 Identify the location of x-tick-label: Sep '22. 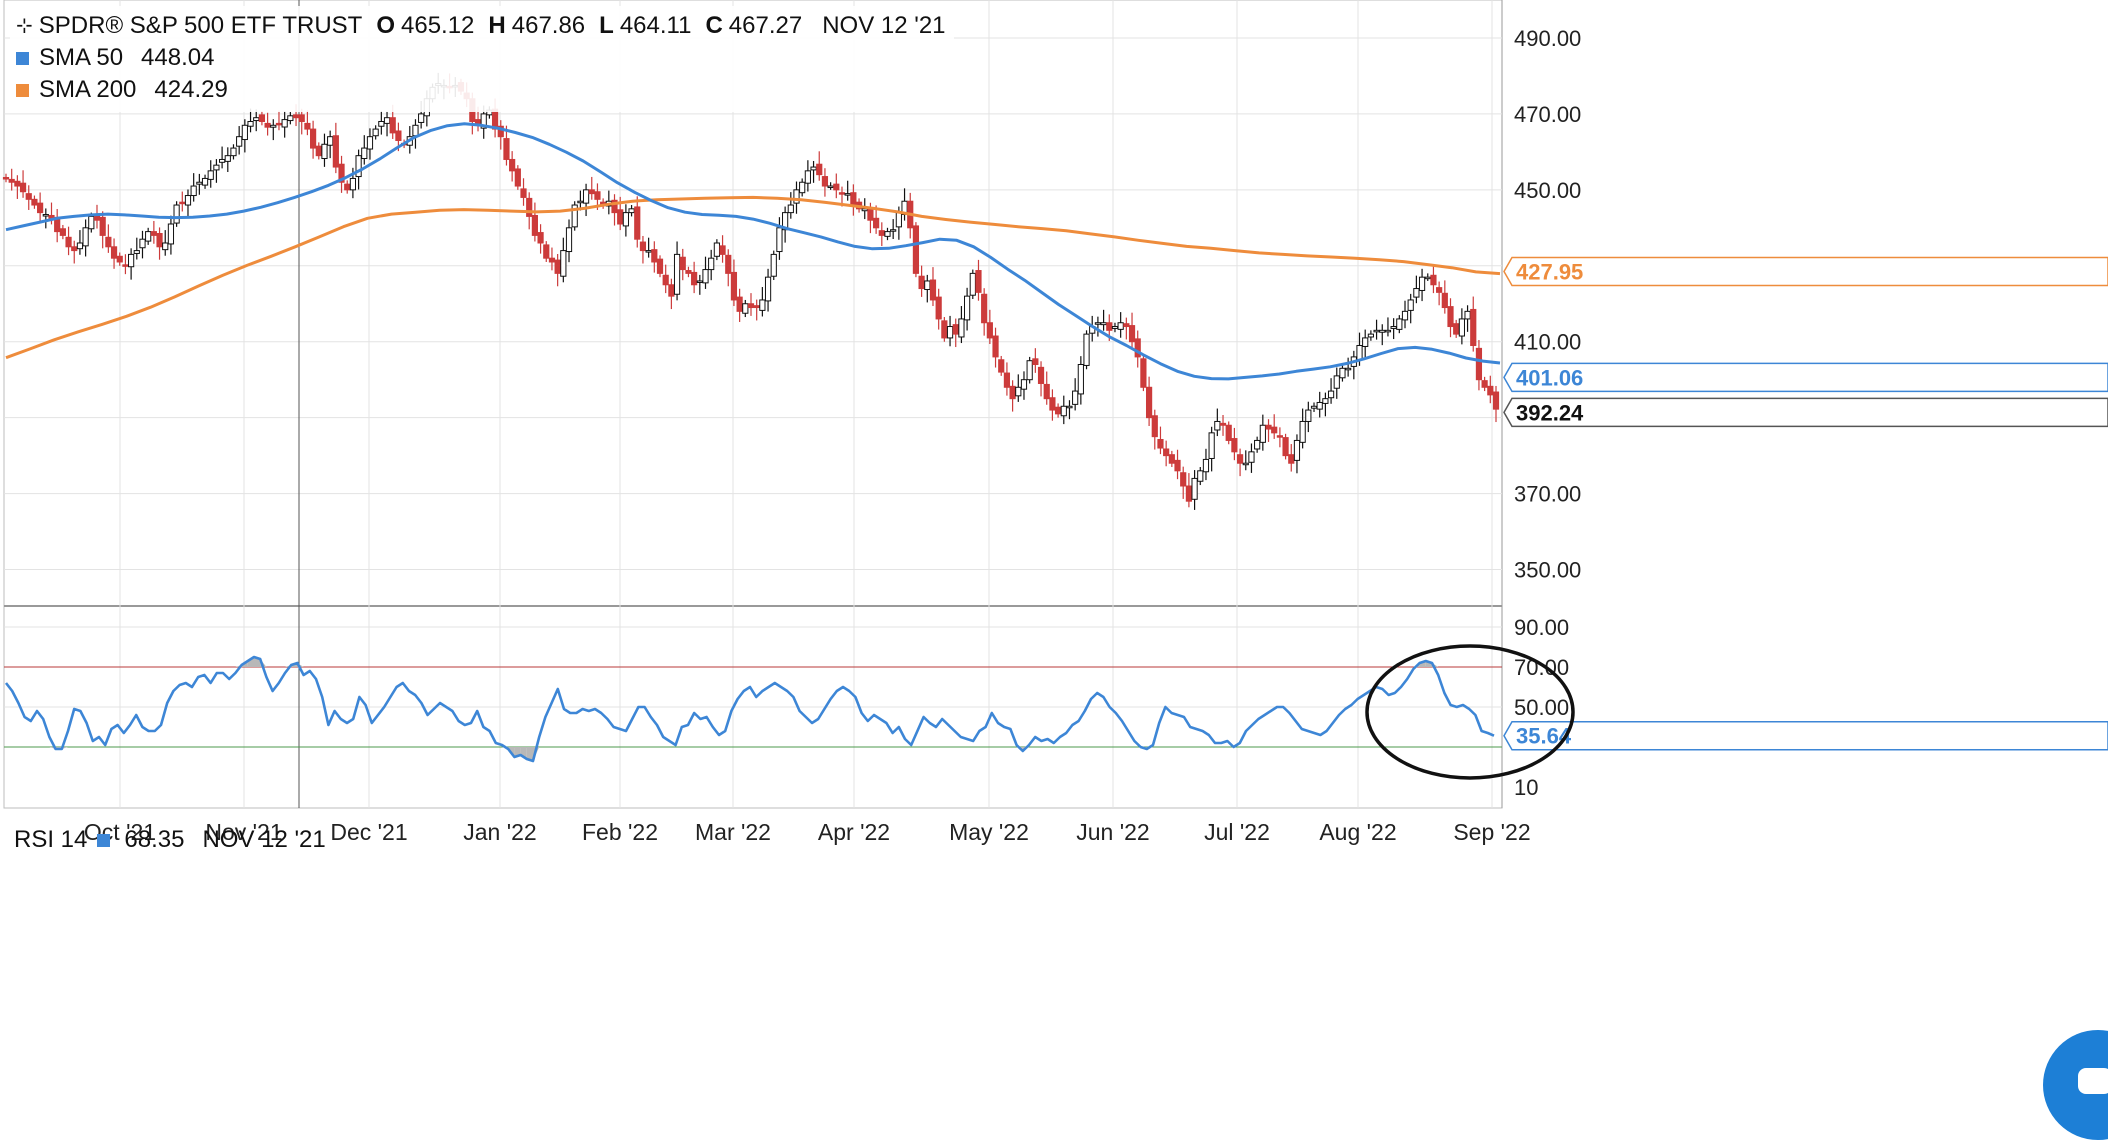
(1491, 832).